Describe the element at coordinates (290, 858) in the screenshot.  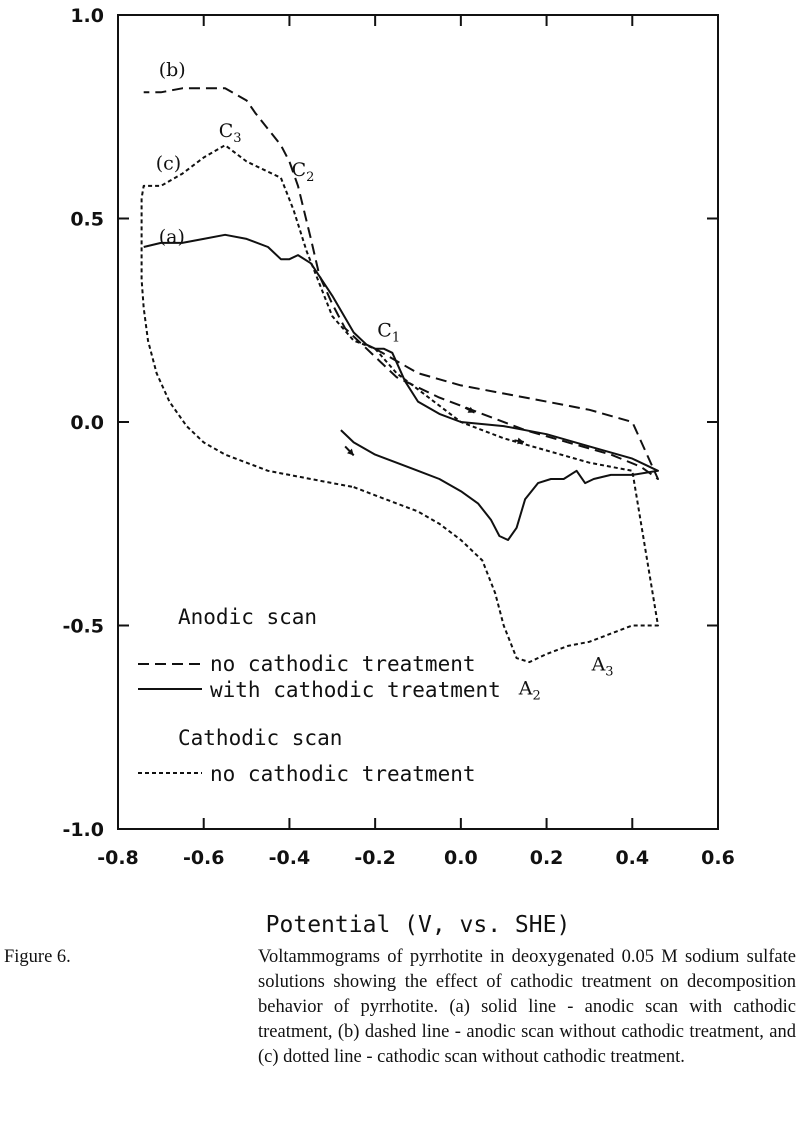
I see `x-tick-label: -0.4` at that location.